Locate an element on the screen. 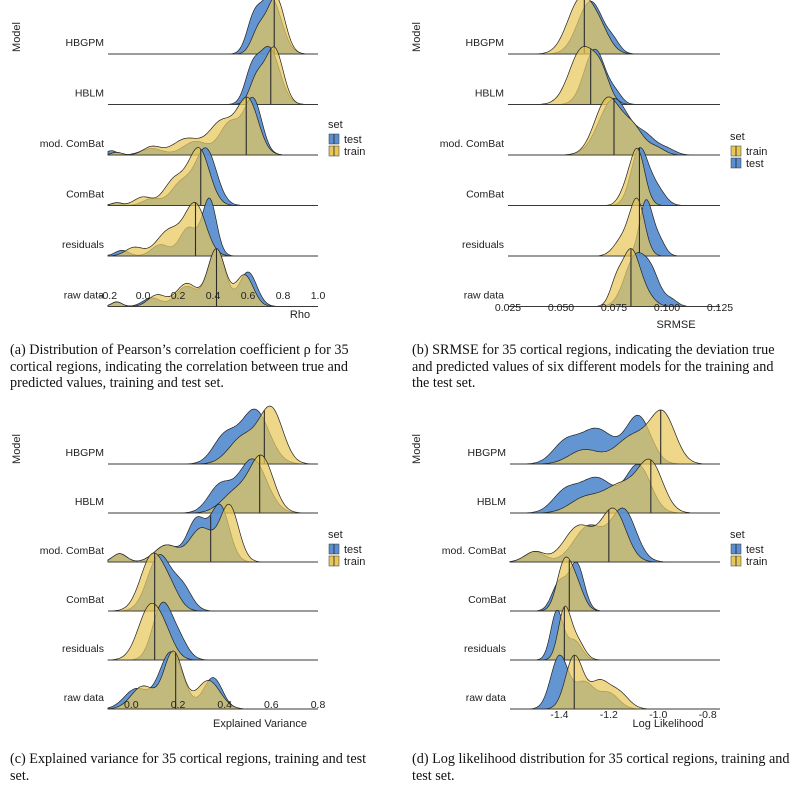 The image size is (800, 794). x-tick-label: 0.050 is located at coordinates (561, 308).